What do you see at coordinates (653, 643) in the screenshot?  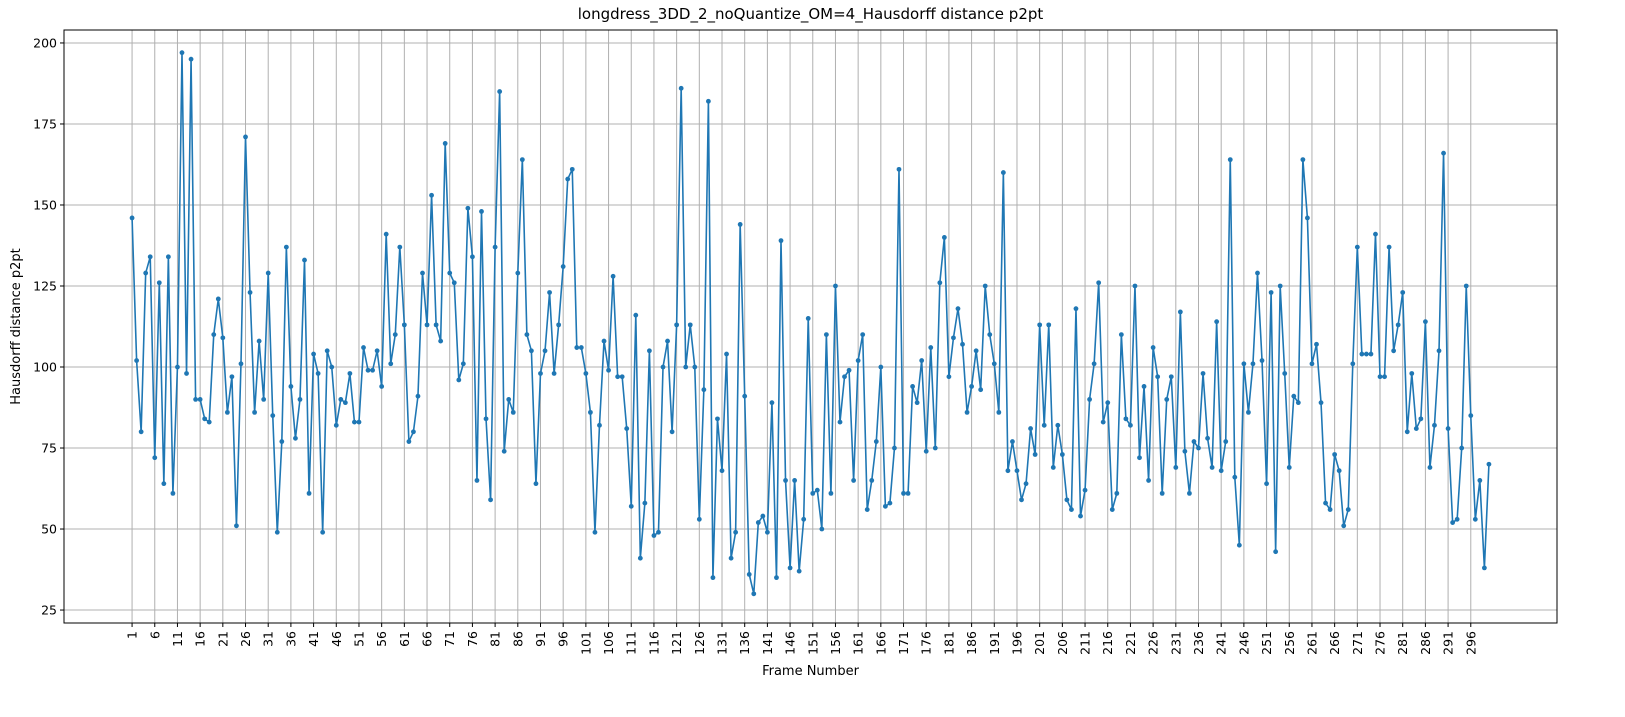 I see `x-tick-label: 116` at bounding box center [653, 643].